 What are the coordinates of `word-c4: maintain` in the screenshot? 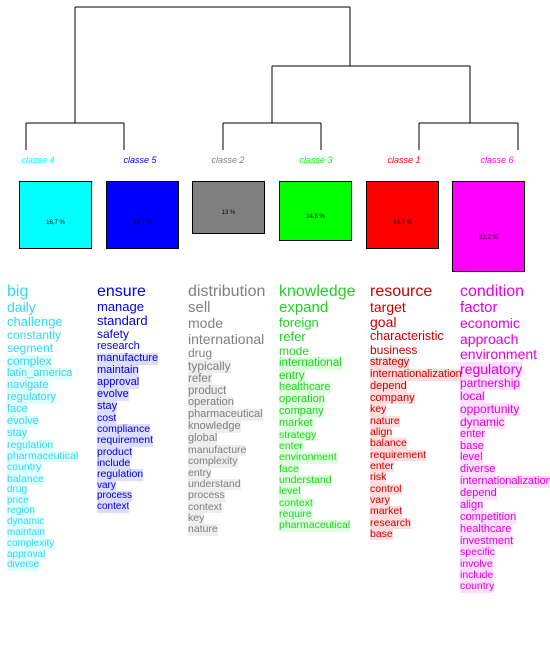 It's located at (26, 533).